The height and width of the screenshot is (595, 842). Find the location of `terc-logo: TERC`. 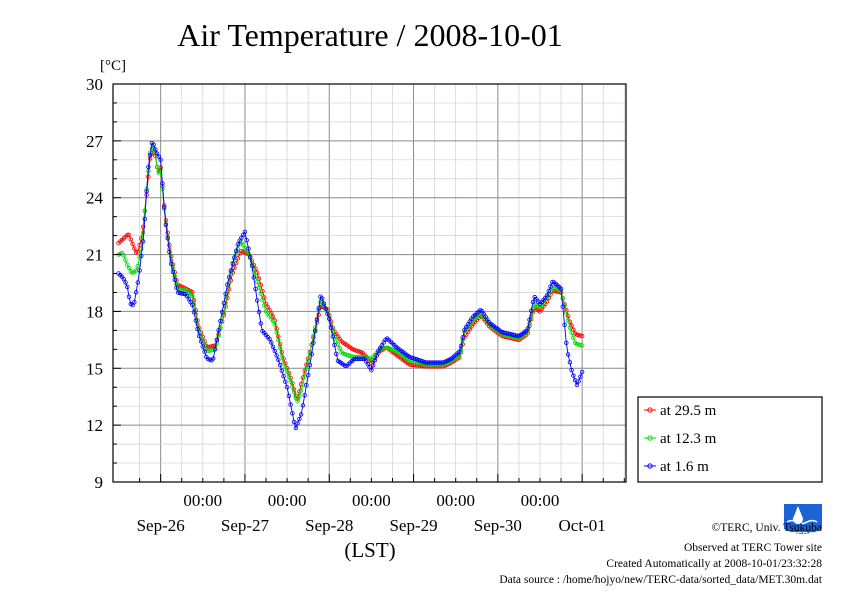

terc-logo: TERC is located at coordinates (803, 522).